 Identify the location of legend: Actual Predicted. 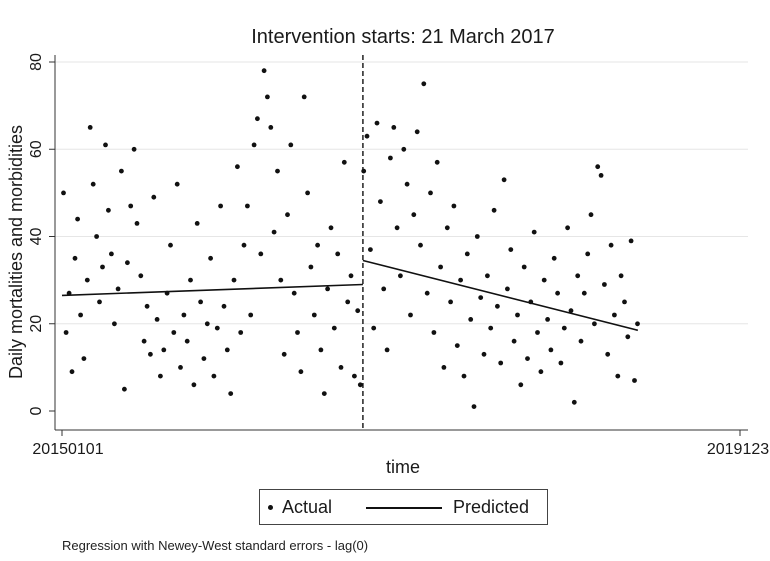
(403, 507).